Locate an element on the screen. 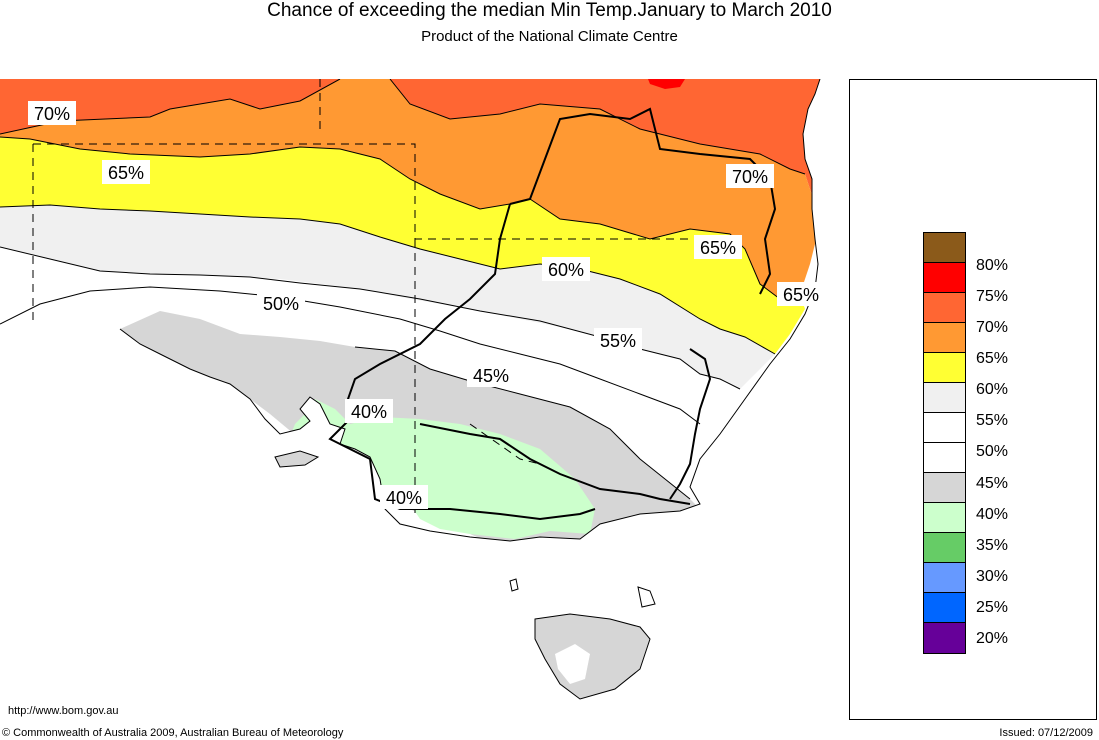 The width and height of the screenshot is (1099, 740). svg-text: 60% is located at coordinates (566, 270).